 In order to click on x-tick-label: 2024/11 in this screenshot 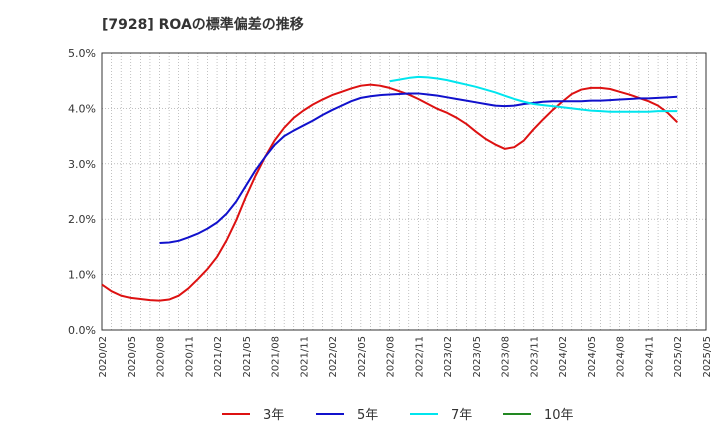, I will do `click(649, 357)`.